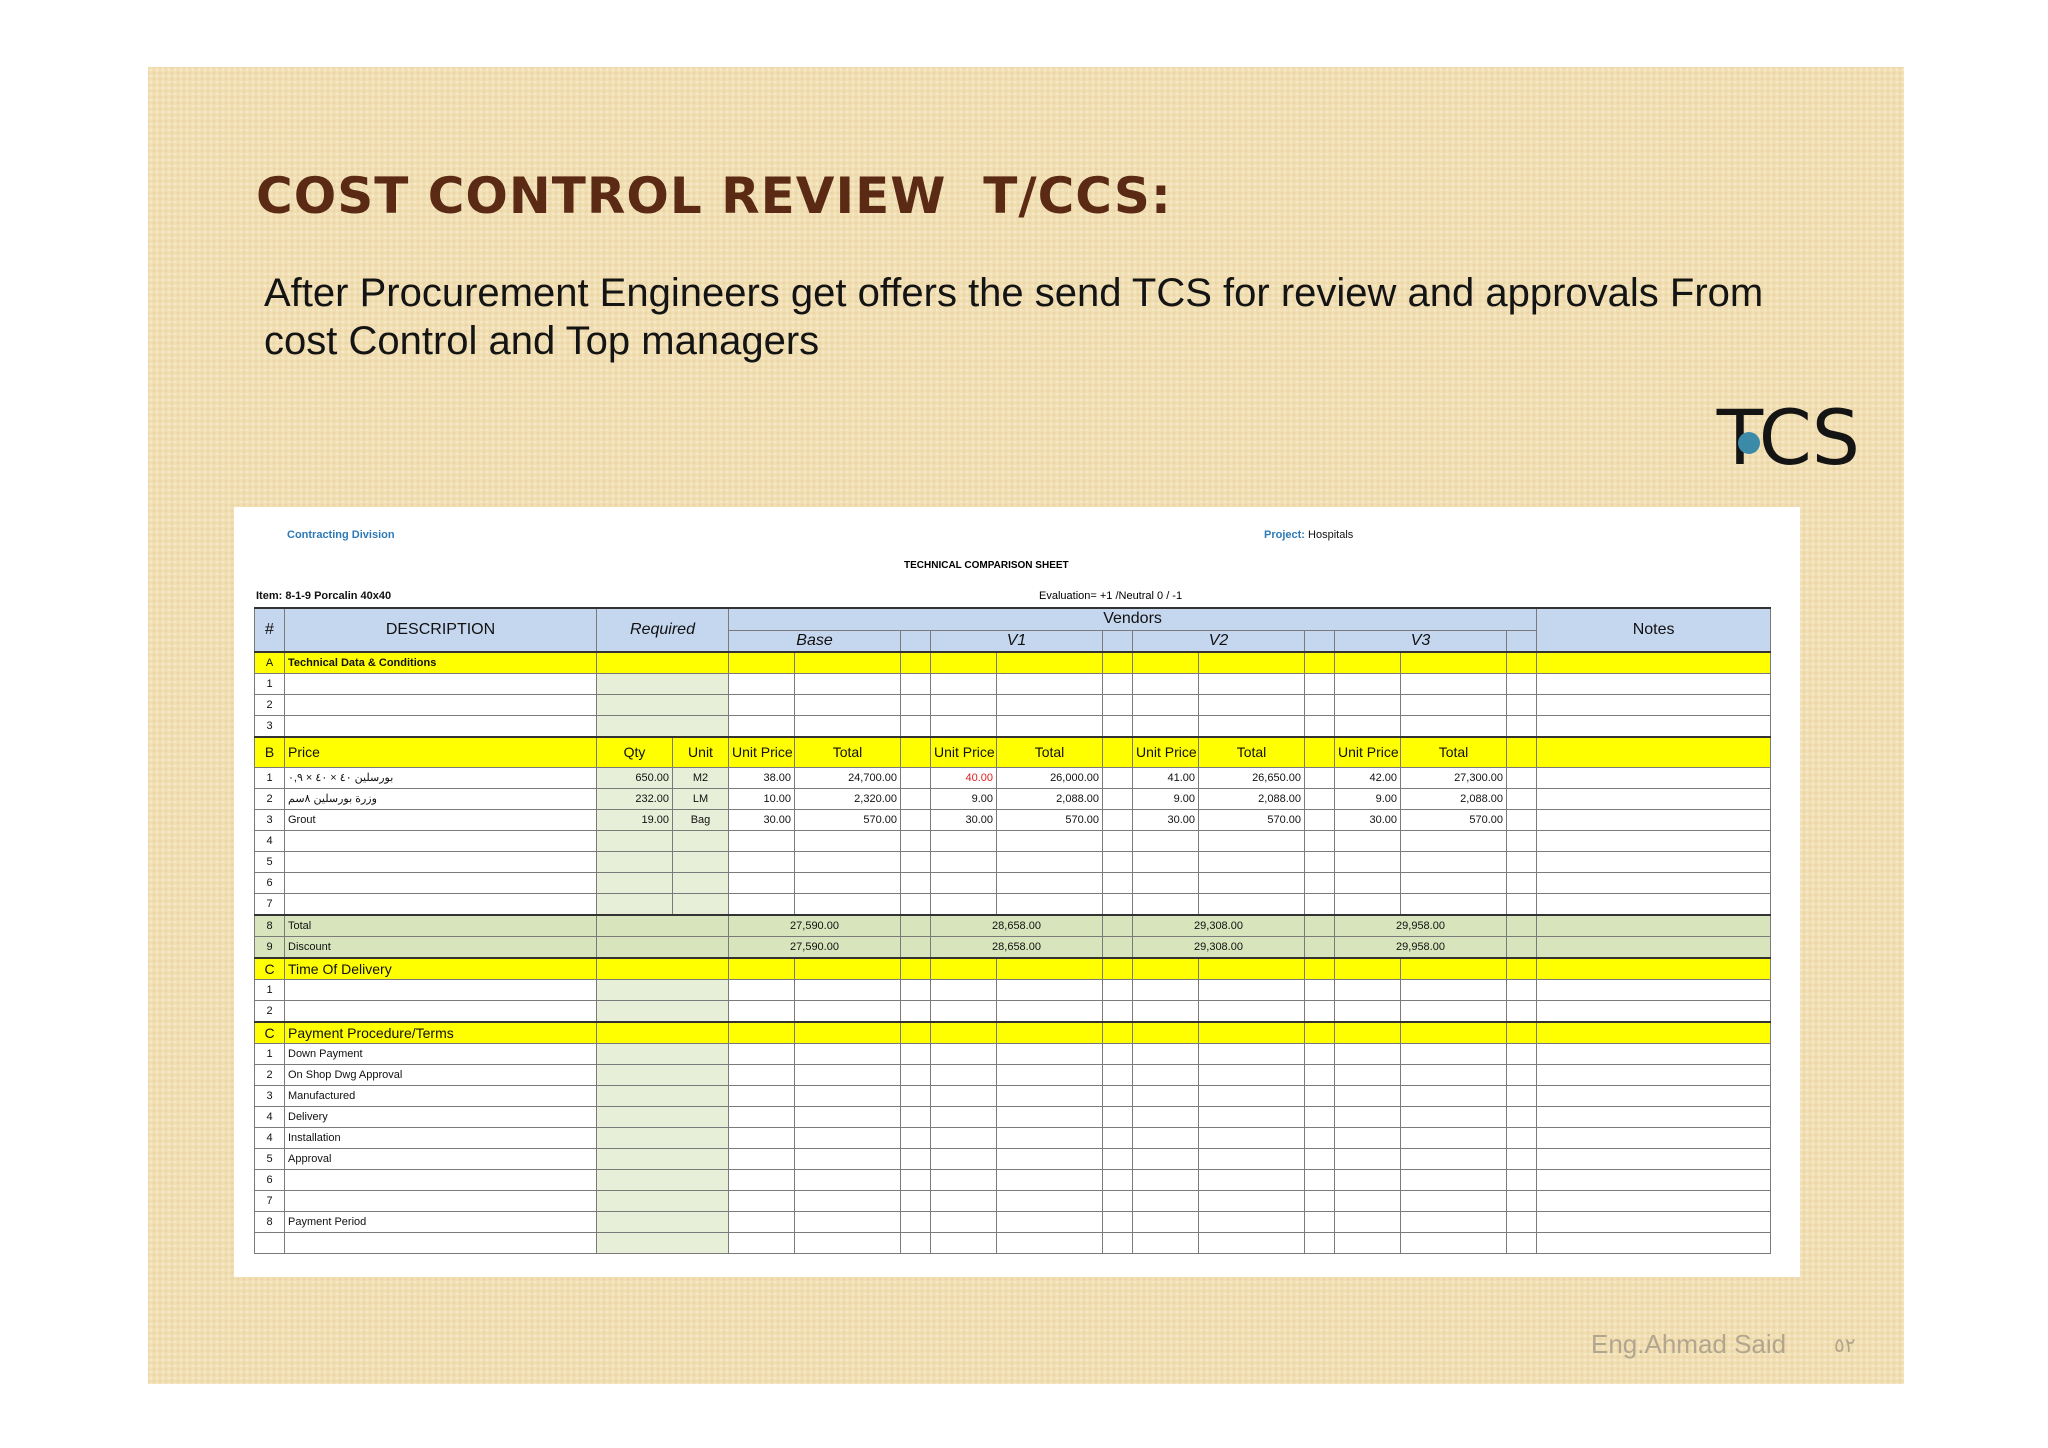  Describe the element at coordinates (1218, 641) in the screenshot. I see `header-v2: V2` at that location.